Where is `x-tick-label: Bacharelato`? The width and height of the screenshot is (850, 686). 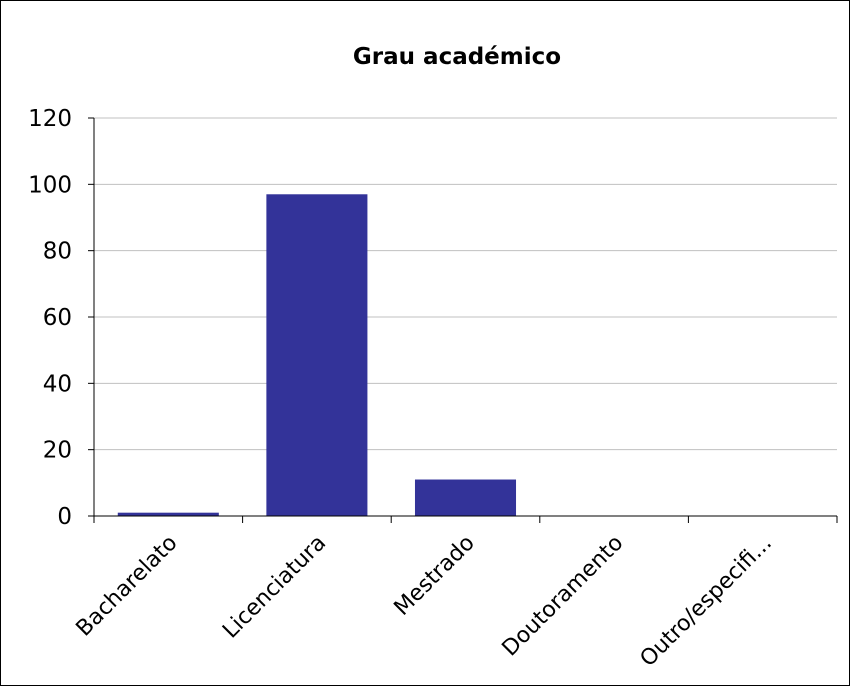
x-tick-label: Bacharelato is located at coordinates (127, 586).